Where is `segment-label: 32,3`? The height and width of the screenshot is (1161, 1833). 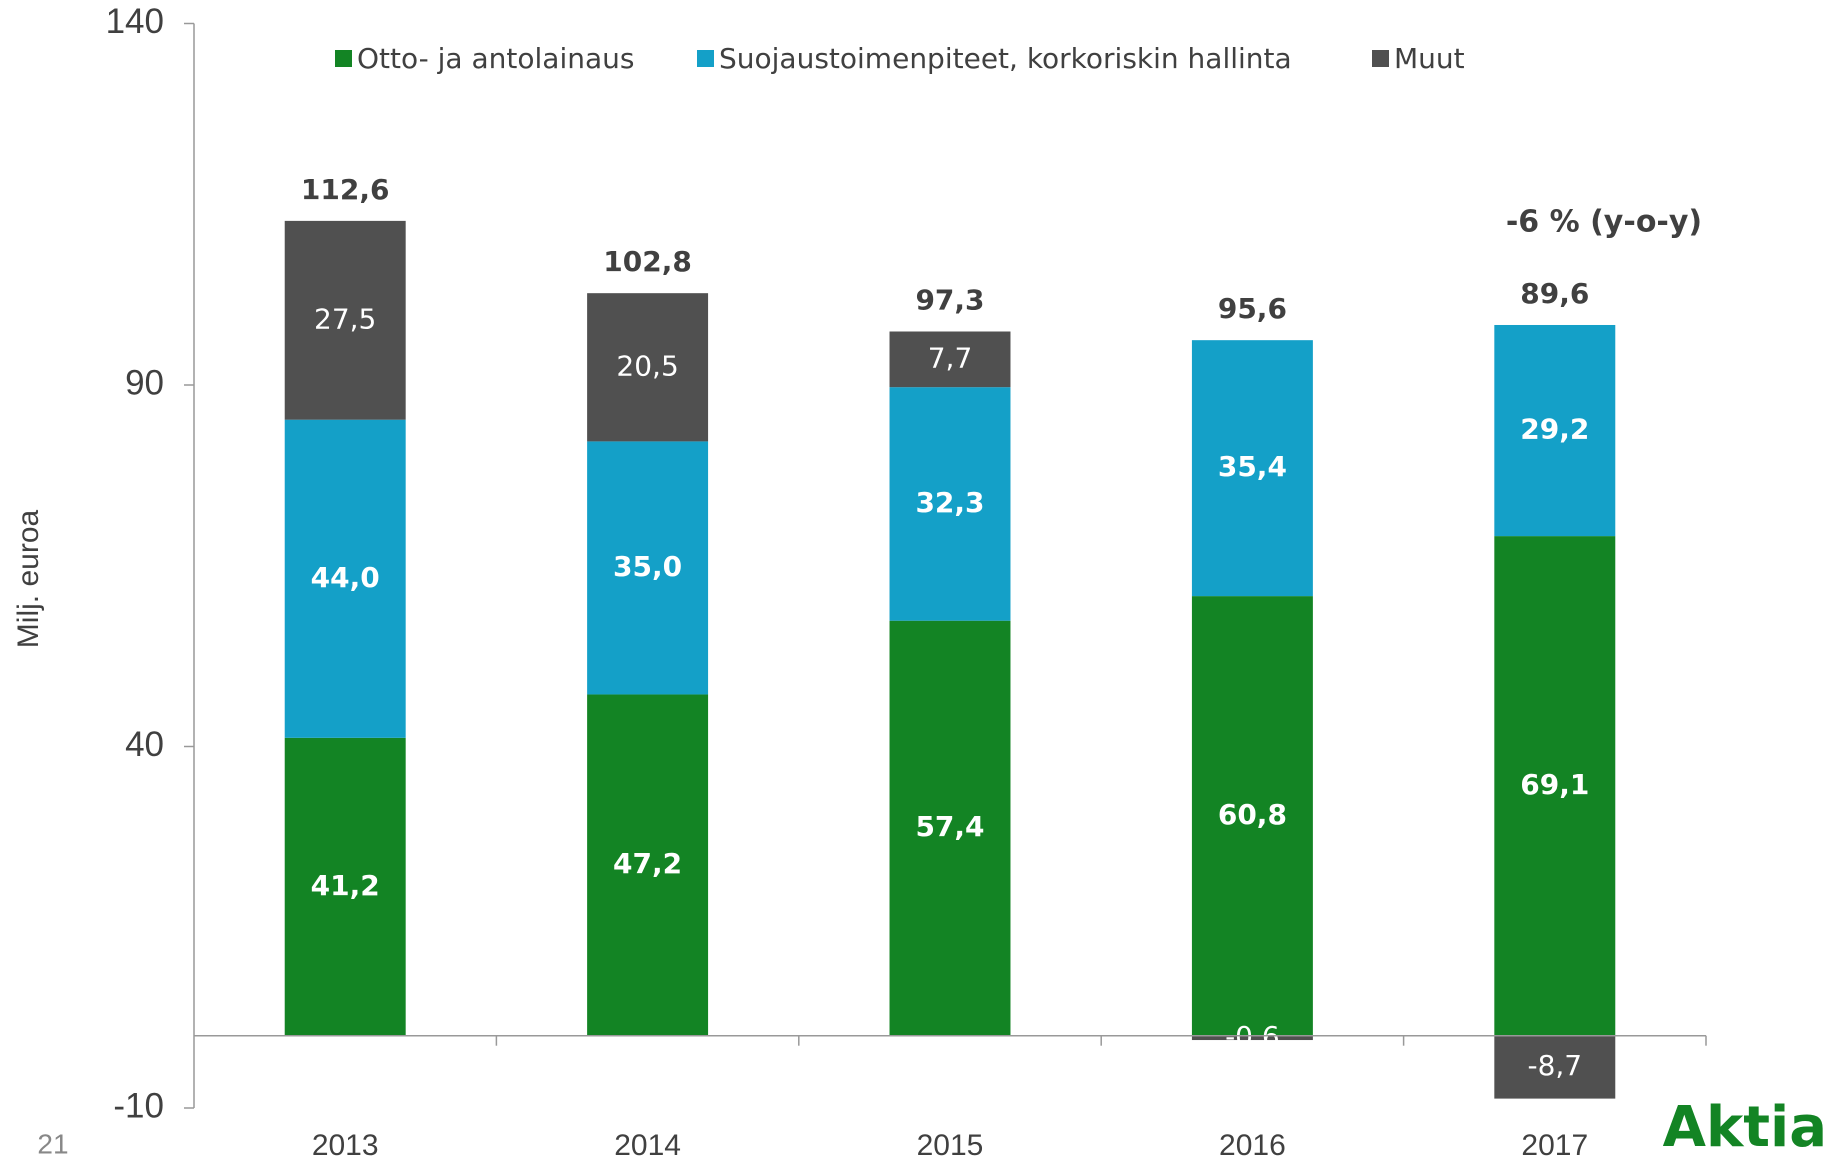
segment-label: 32,3 is located at coordinates (949, 502).